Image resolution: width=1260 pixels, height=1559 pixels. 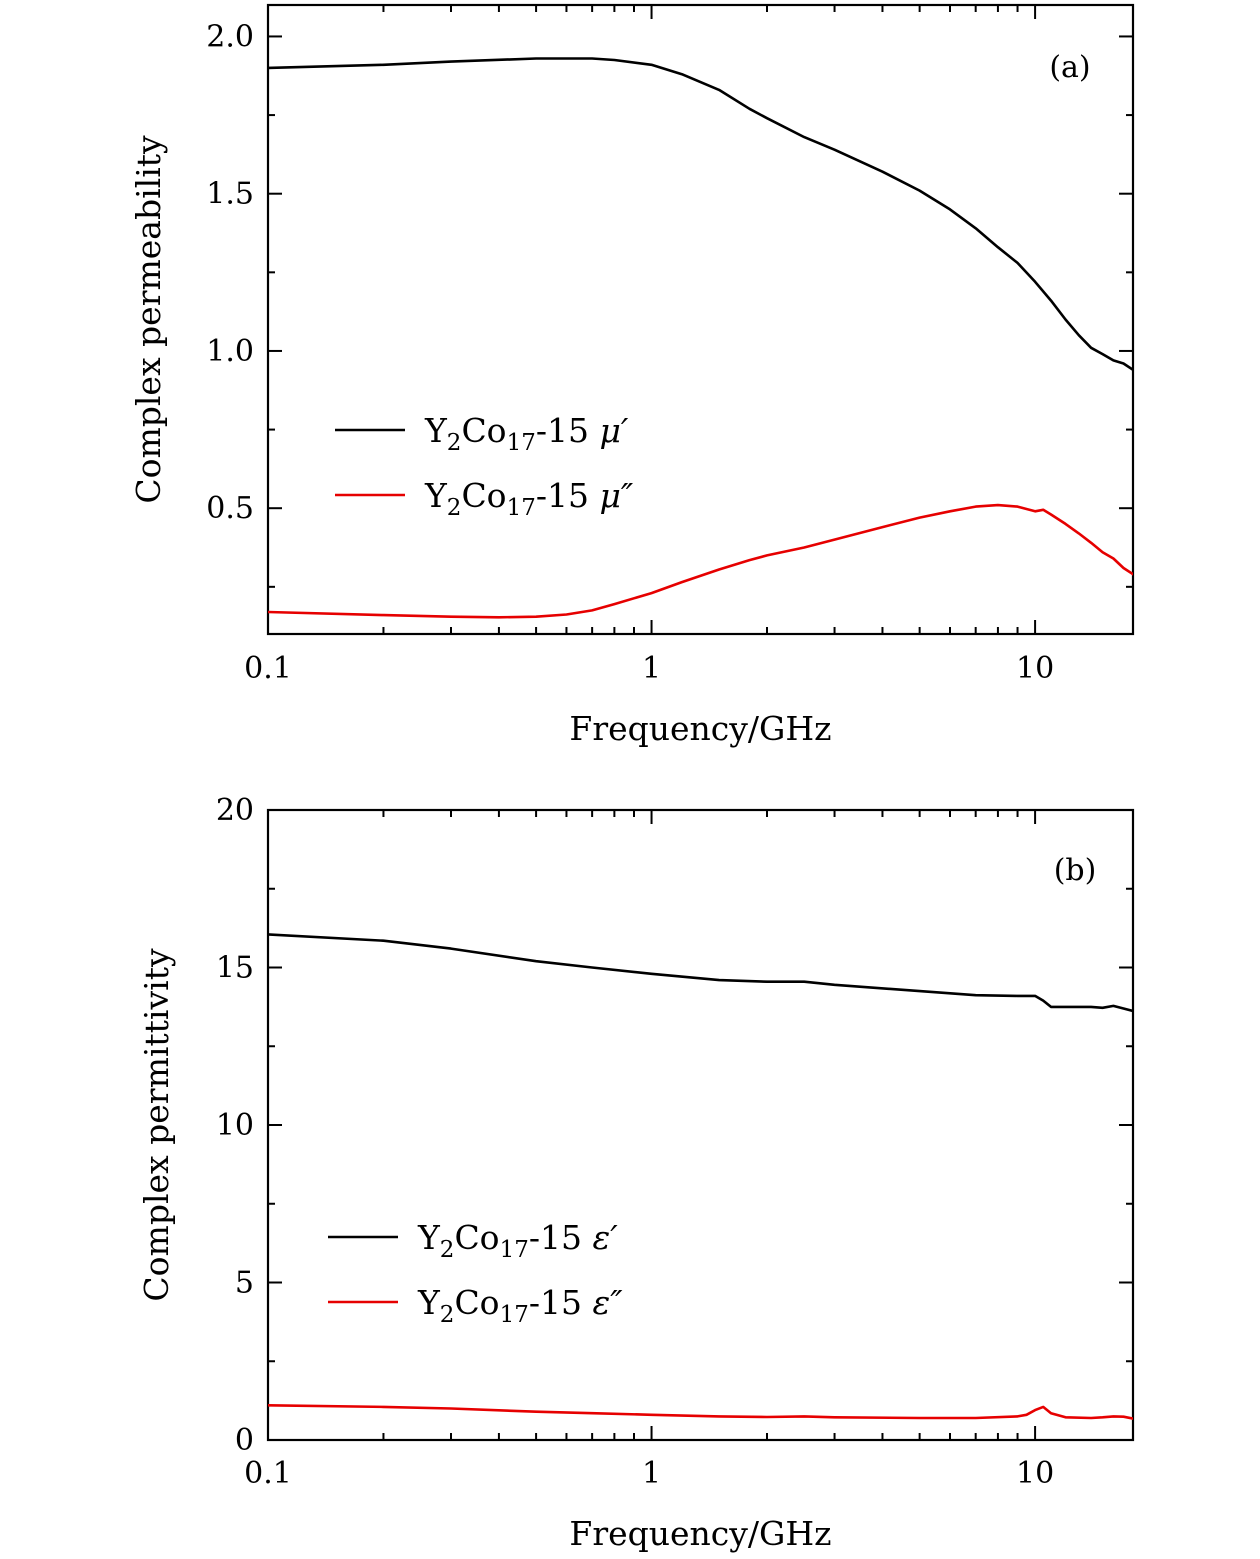 What do you see at coordinates (230, 508) in the screenshot?
I see `y-tick-label: 0.5` at bounding box center [230, 508].